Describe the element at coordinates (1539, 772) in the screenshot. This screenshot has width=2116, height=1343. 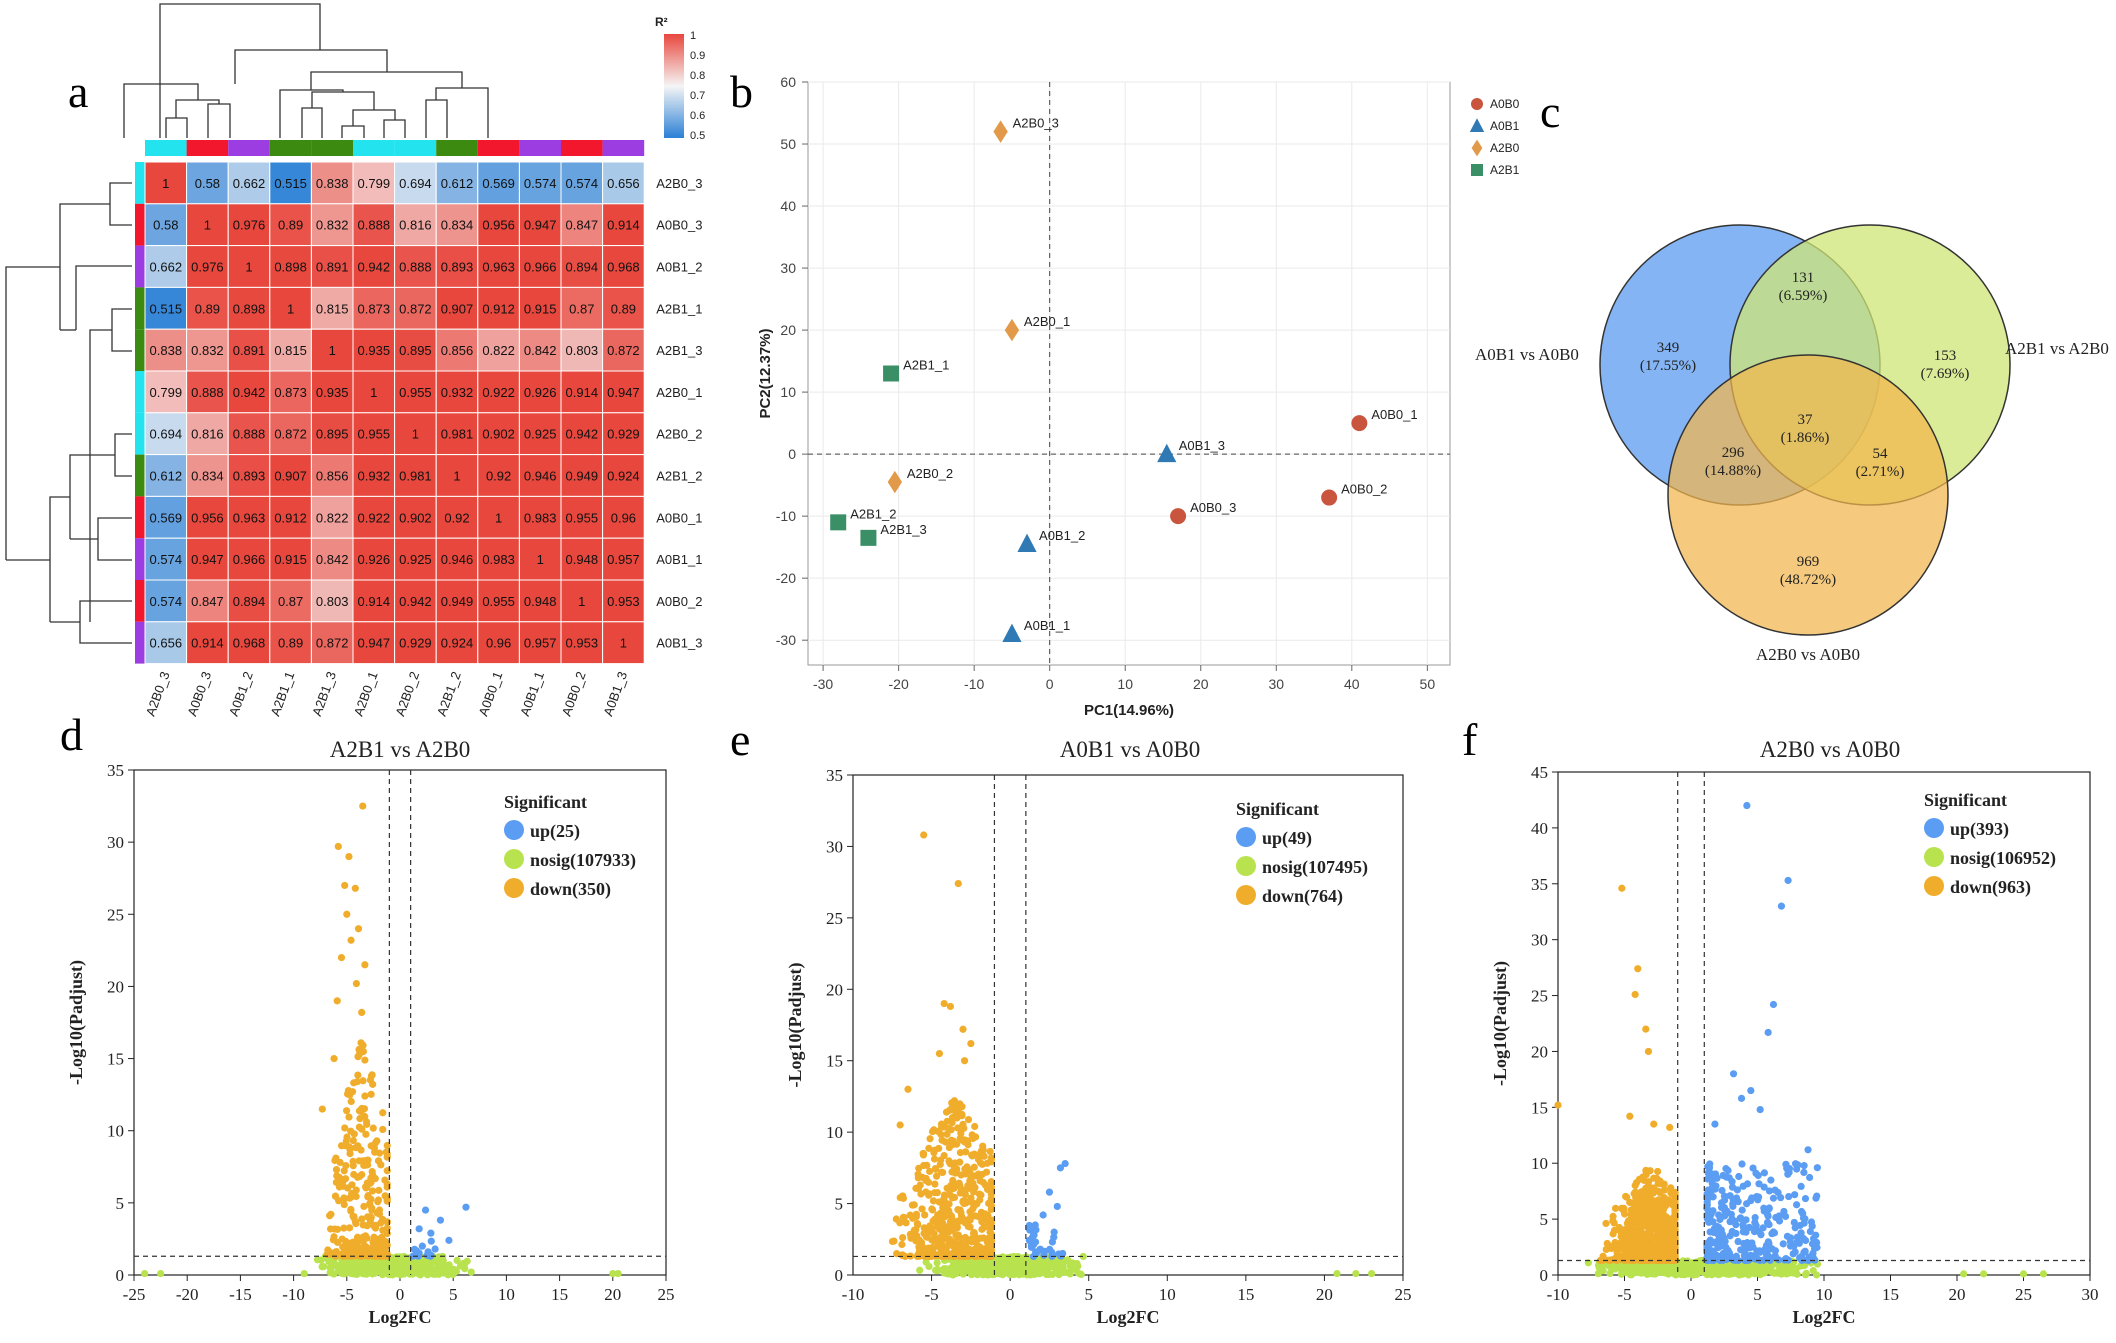
I see `y-tick-label: 45` at that location.